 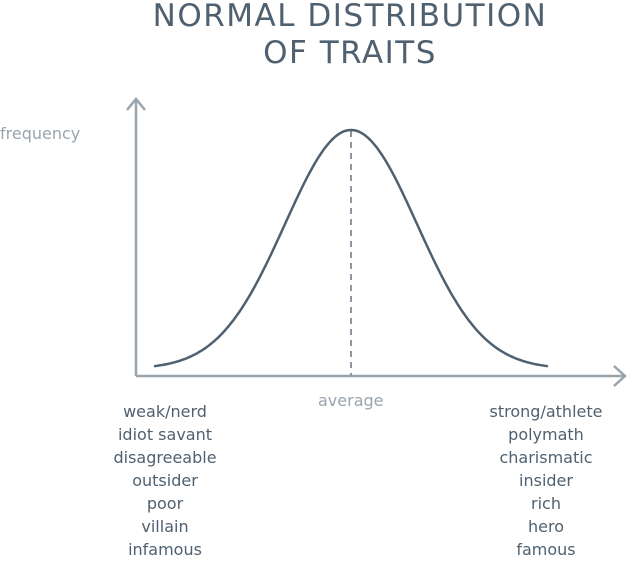 I want to click on title-line-2: OF TRAITS, so click(x=350, y=53).